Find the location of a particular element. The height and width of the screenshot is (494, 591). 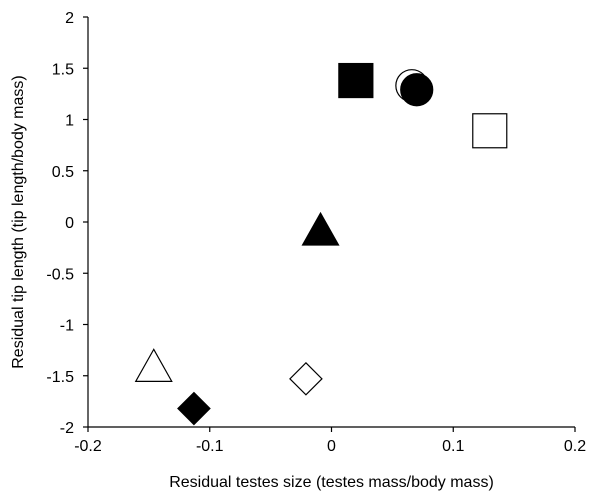

y-axis-ticks: 2 1.5 1 0.5 0 -0.5 -1 -1.5 -2 is located at coordinates (67, 223).